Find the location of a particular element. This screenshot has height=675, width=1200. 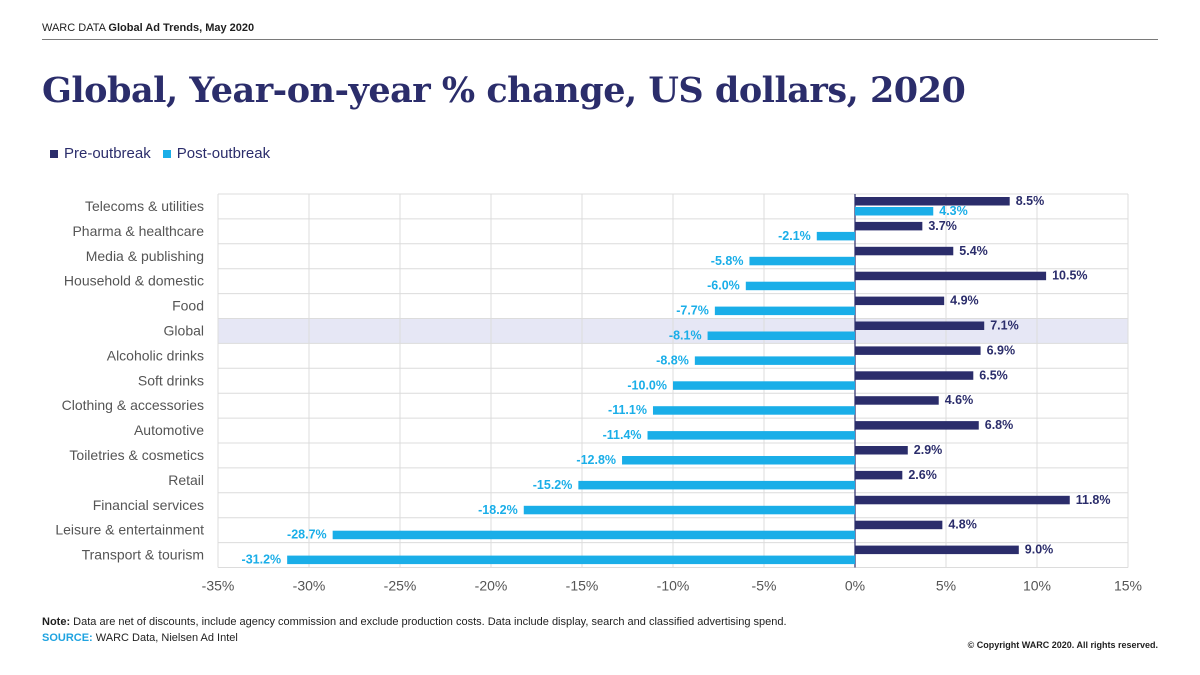

category-label: Global is located at coordinates (184, 331).